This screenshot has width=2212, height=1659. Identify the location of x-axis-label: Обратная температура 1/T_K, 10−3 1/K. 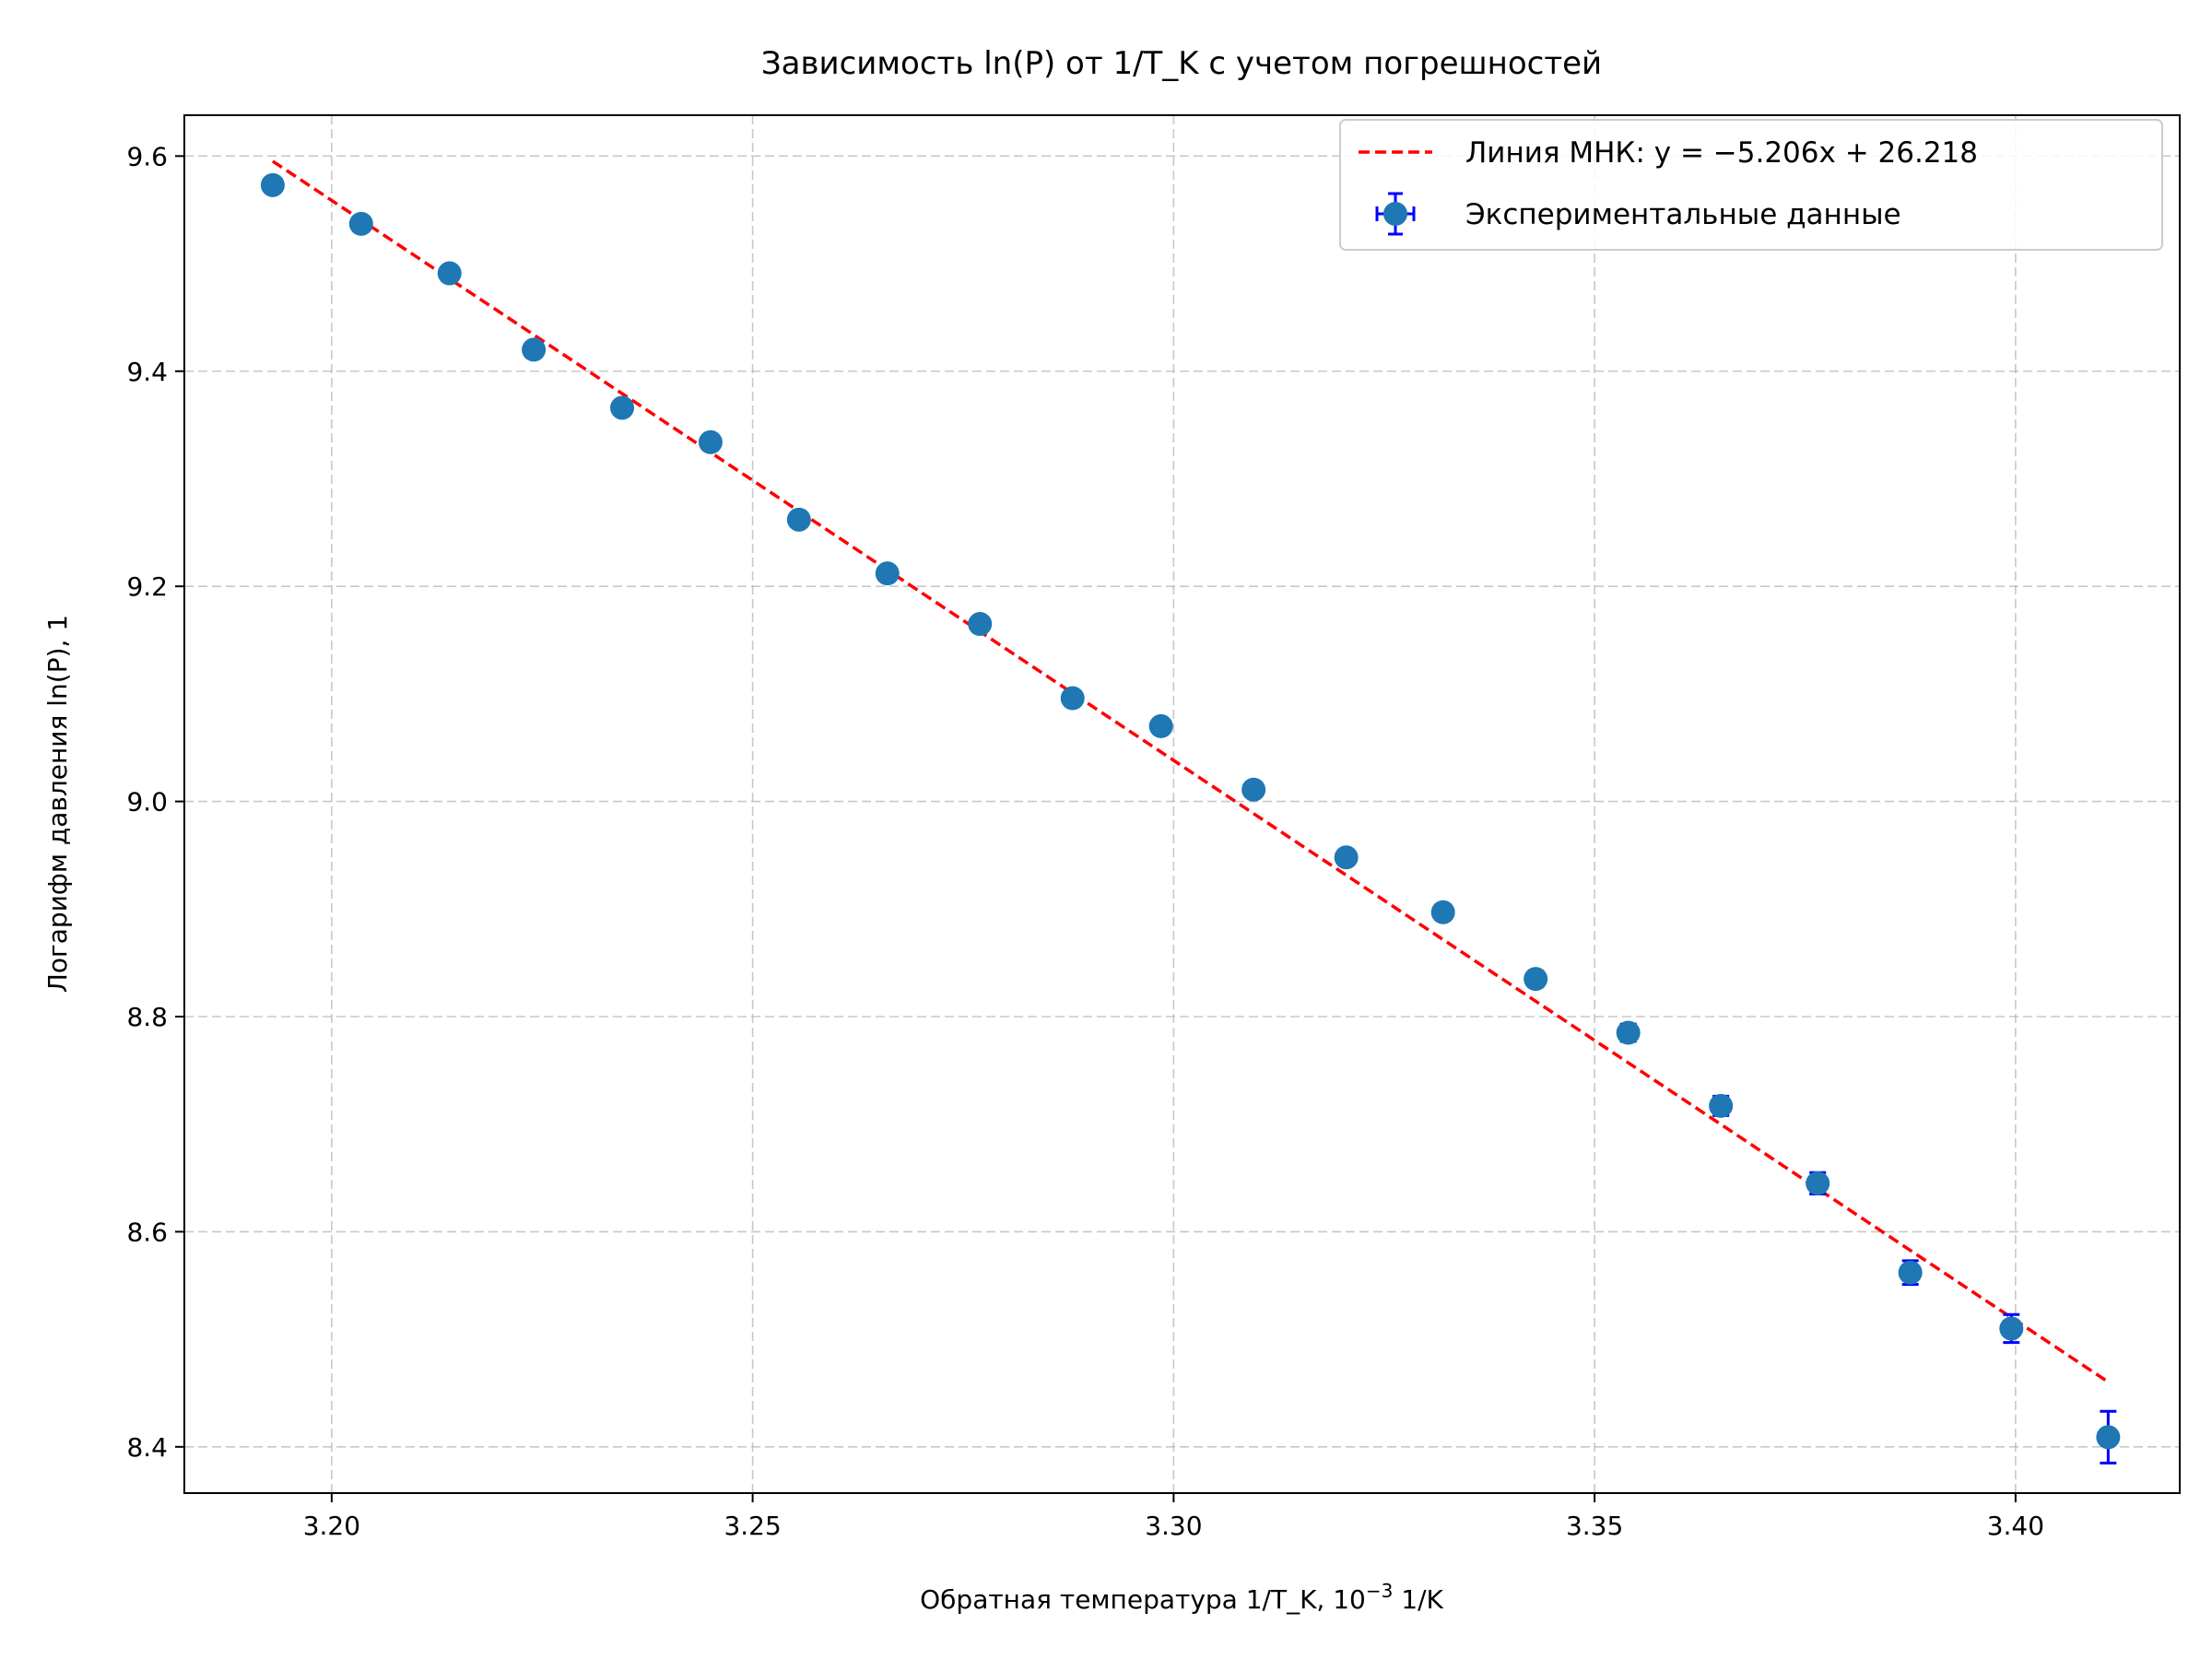
(1181, 1597).